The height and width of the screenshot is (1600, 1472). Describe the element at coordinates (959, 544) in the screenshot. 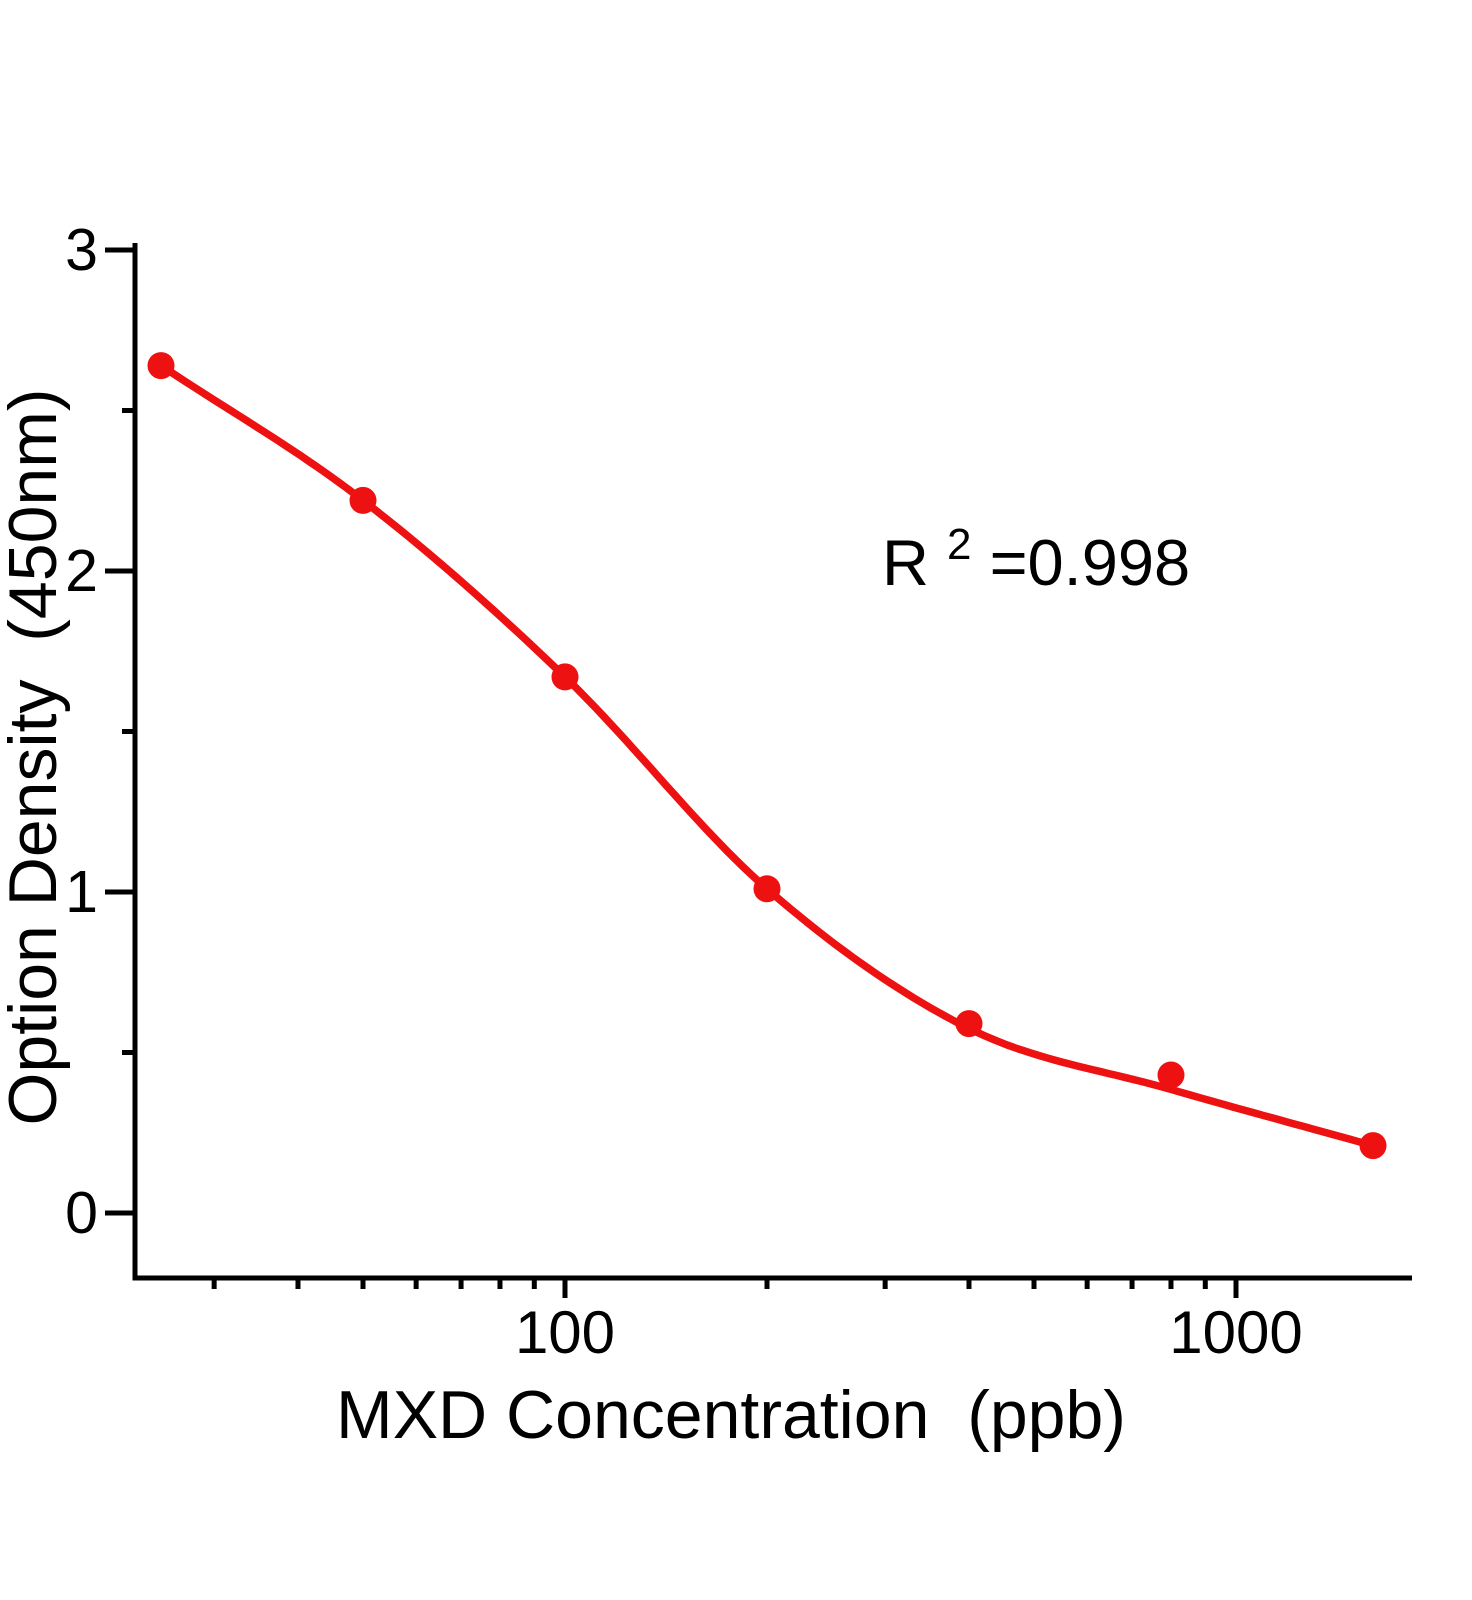

I see `r-squared-exponent: 2` at that location.